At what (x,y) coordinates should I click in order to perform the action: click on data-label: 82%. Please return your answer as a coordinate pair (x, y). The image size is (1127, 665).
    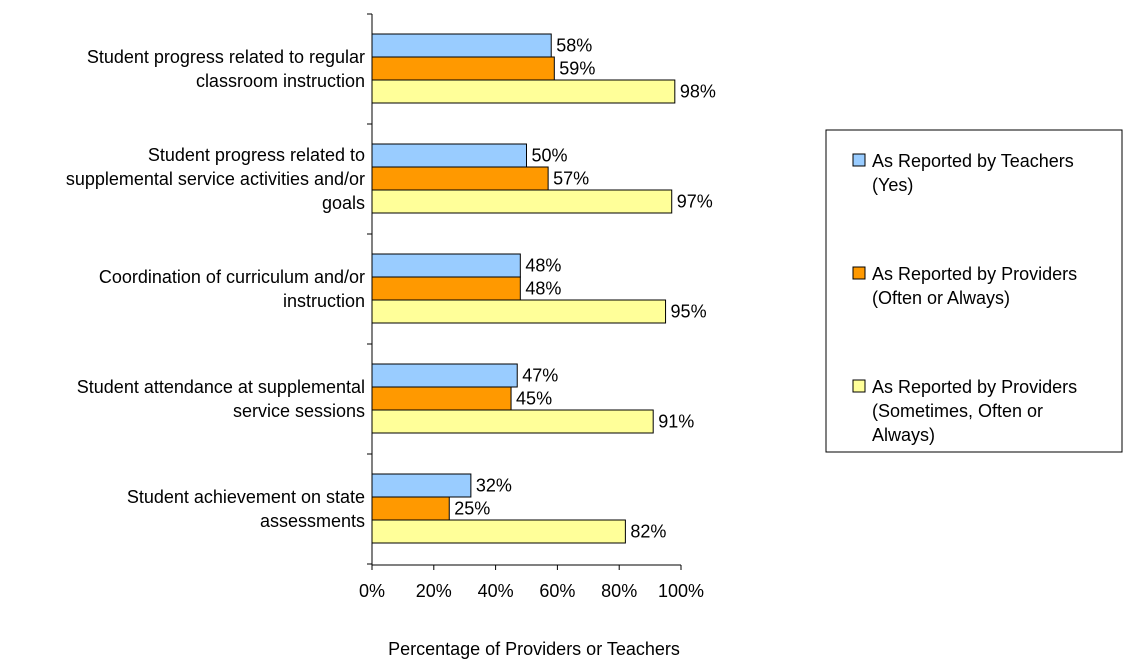
    Looking at the image, I should click on (648, 532).